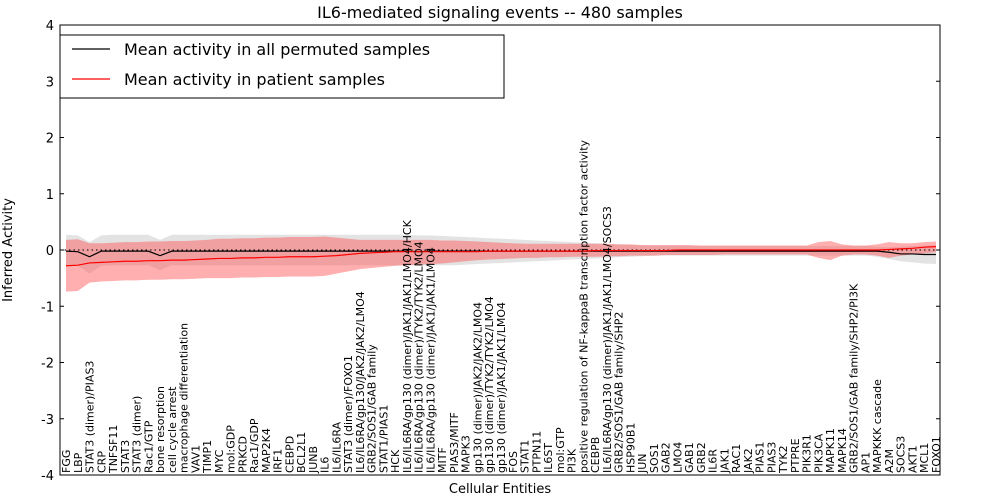 This screenshot has height=500, width=1000. I want to click on category-label: FOXO1, so click(936, 454).